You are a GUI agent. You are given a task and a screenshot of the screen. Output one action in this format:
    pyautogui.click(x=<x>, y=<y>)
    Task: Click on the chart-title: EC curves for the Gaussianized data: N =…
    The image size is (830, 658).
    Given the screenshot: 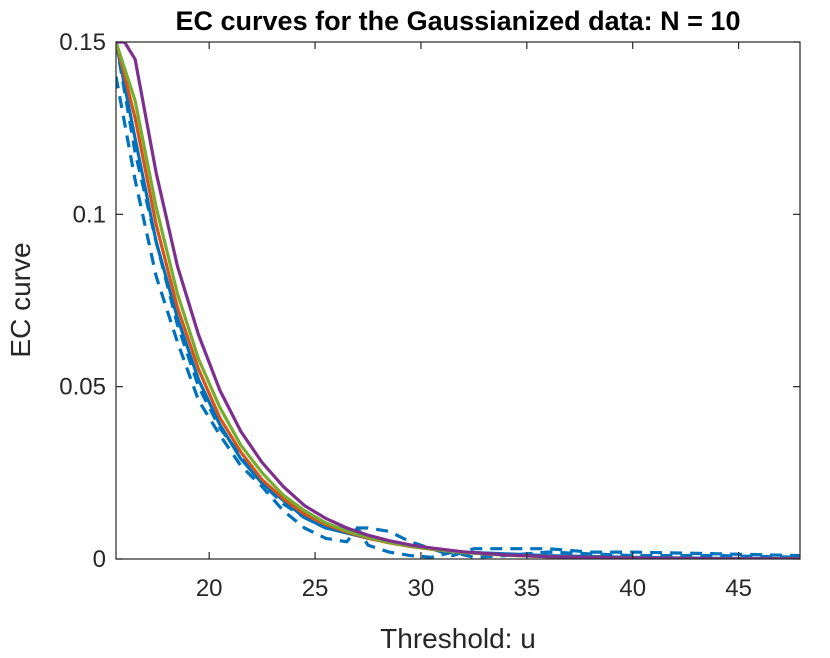 What is the action you would take?
    pyautogui.click(x=458, y=21)
    